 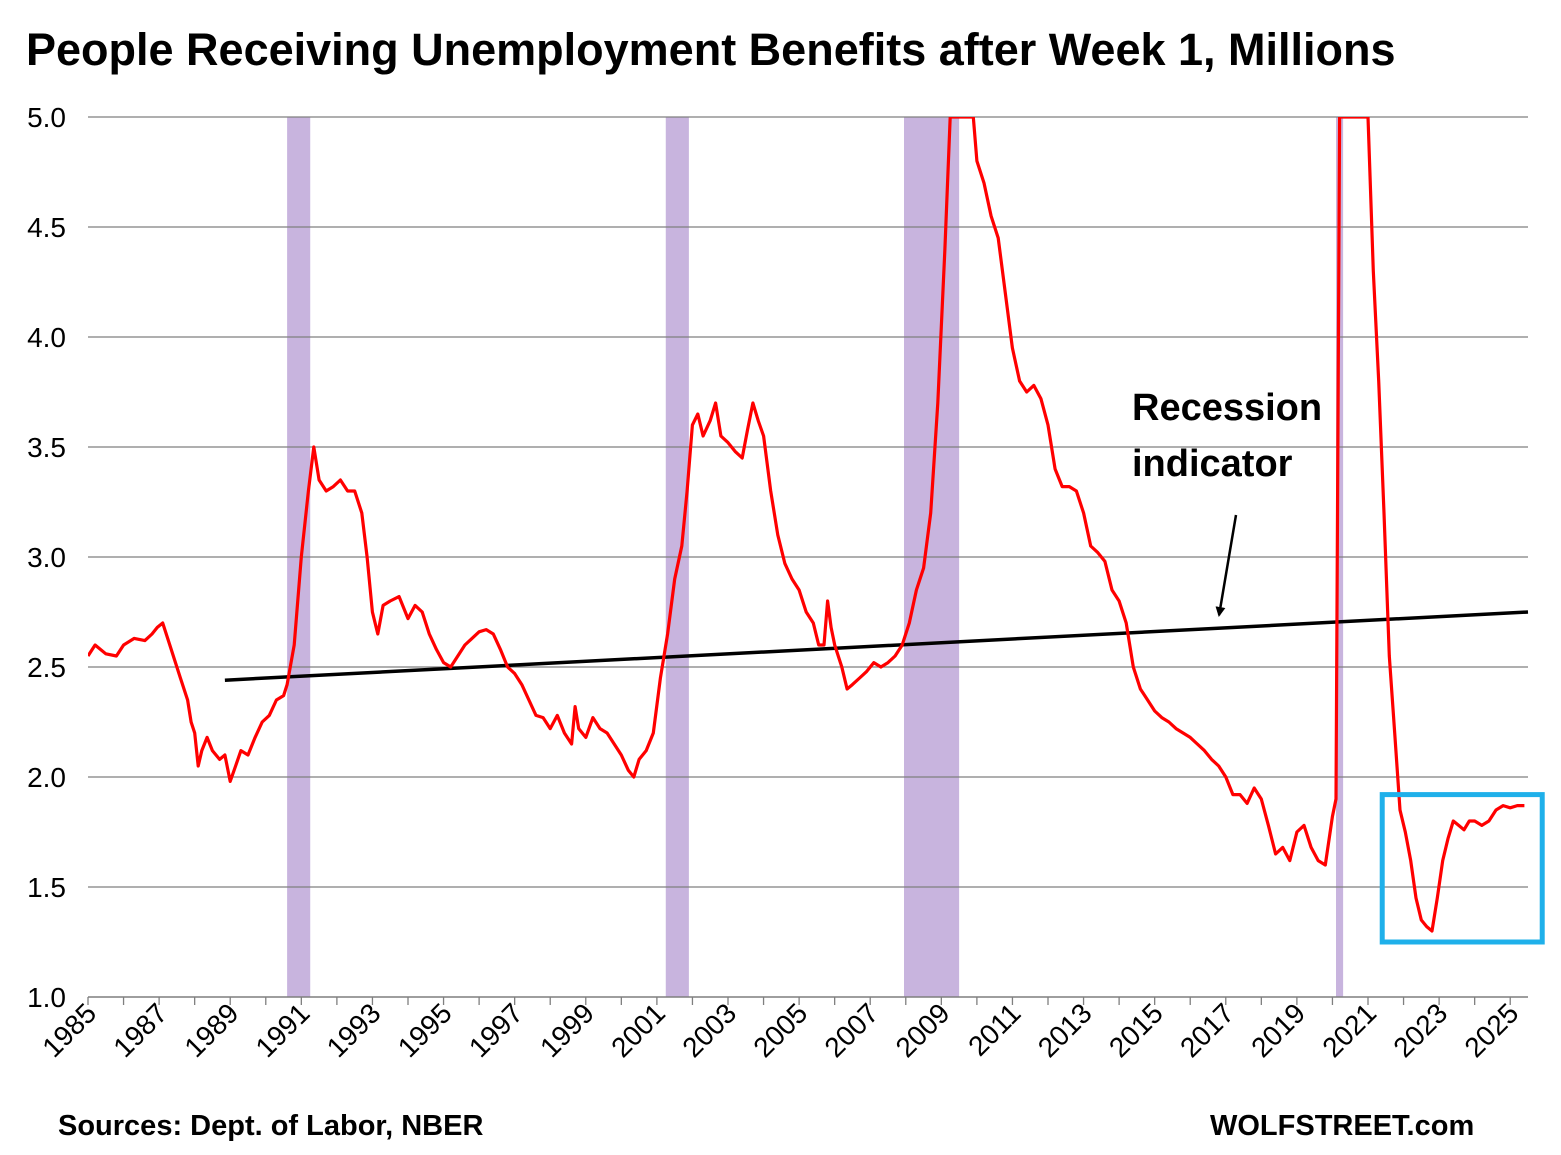 I want to click on x-tick-label: 2023, so click(x=1420, y=1030).